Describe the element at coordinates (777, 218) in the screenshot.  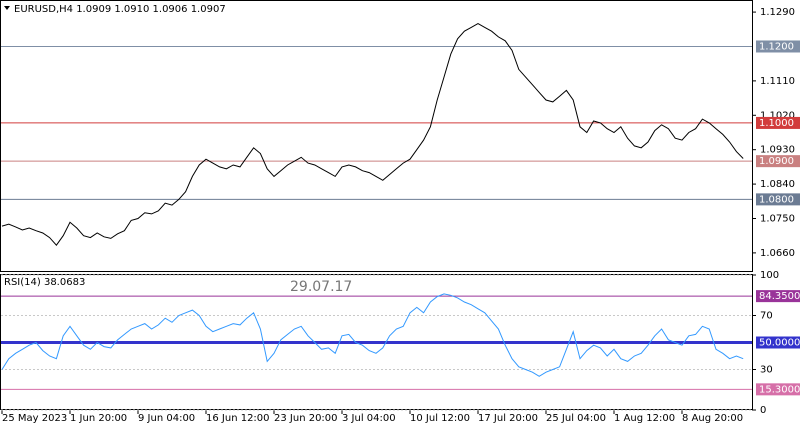
I see `y-tick-label: 1.0750` at that location.